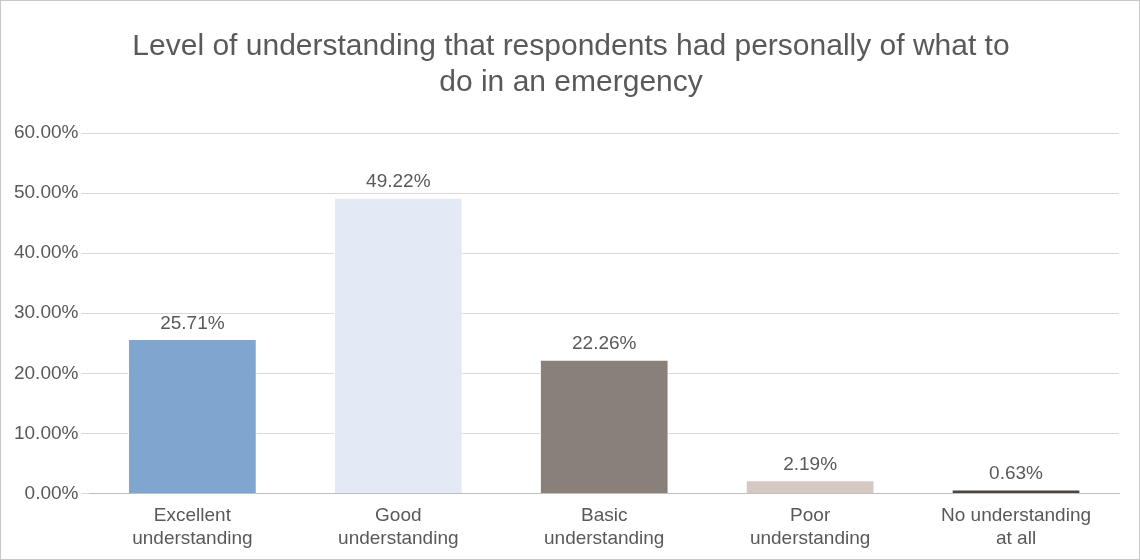 Image resolution: width=1140 pixels, height=560 pixels. Describe the element at coordinates (46, 252) in the screenshot. I see `y-tick-label: 40.00%` at that location.